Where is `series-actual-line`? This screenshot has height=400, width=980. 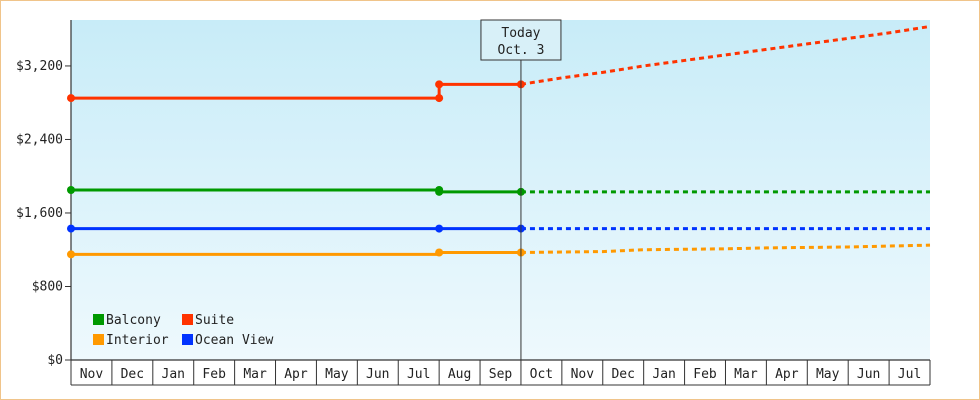 series-actual-line is located at coordinates (296, 91).